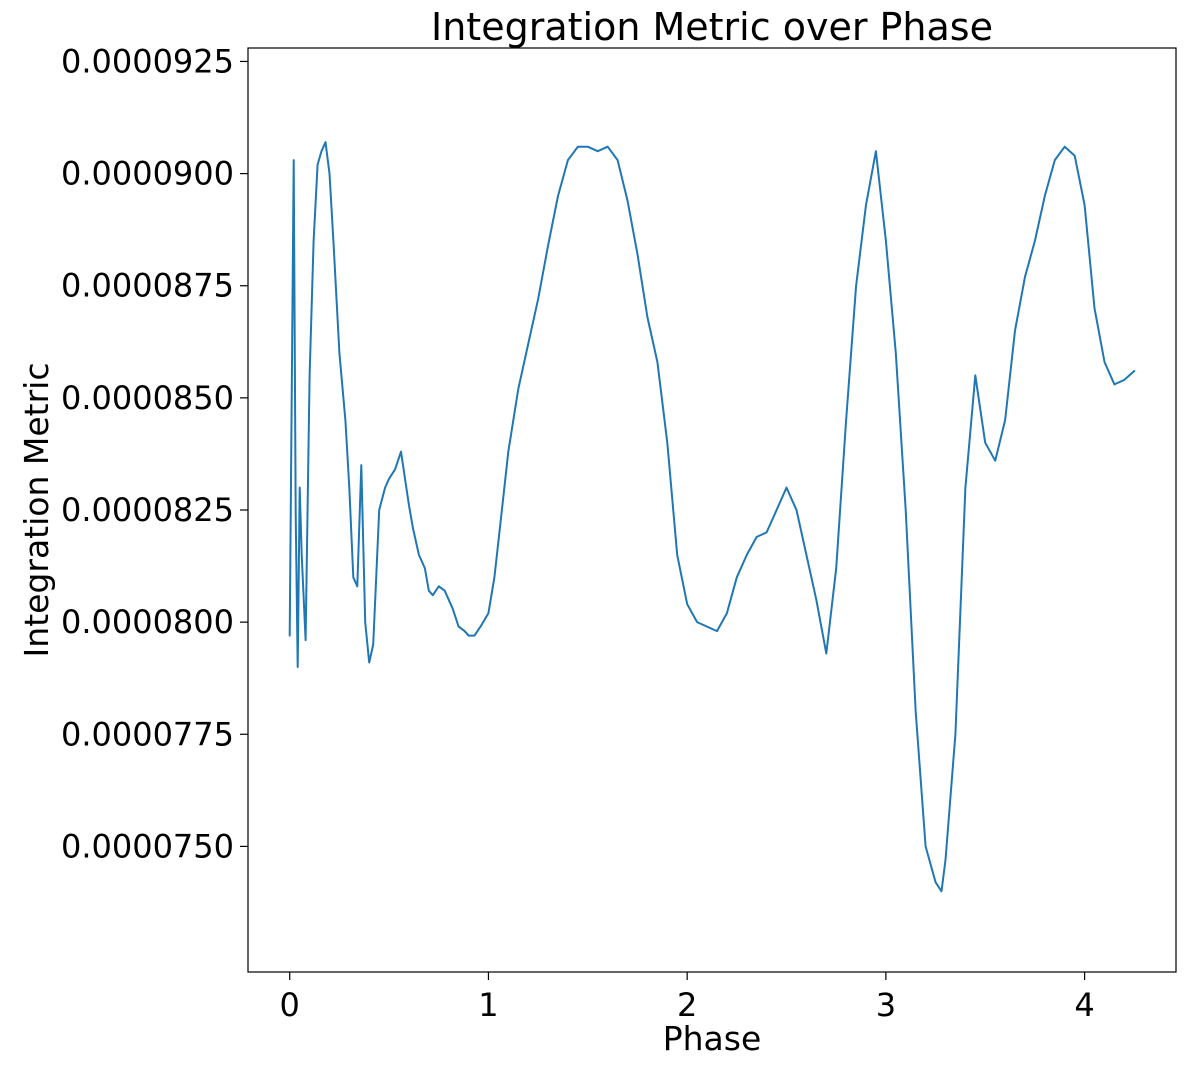  What do you see at coordinates (712, 1038) in the screenshot?
I see `x-axis-label: Phase` at bounding box center [712, 1038].